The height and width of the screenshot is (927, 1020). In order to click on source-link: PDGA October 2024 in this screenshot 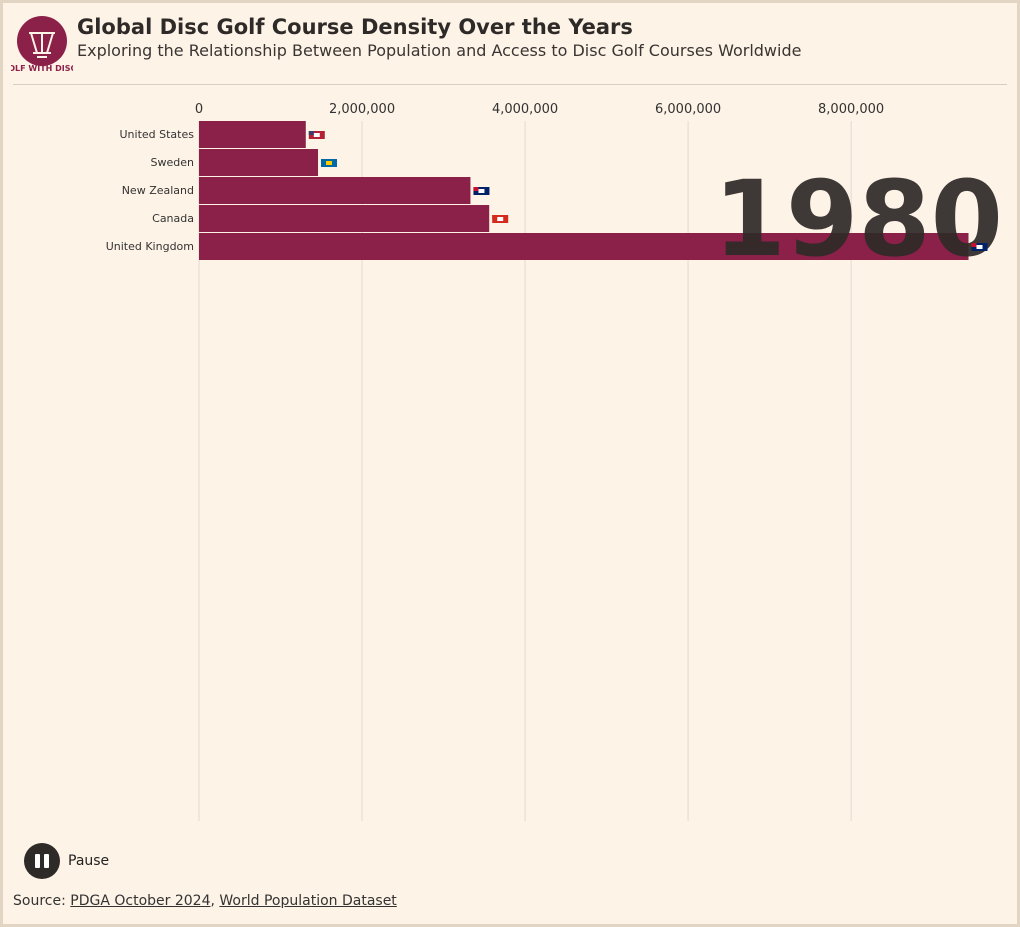, I will do `click(140, 901)`.